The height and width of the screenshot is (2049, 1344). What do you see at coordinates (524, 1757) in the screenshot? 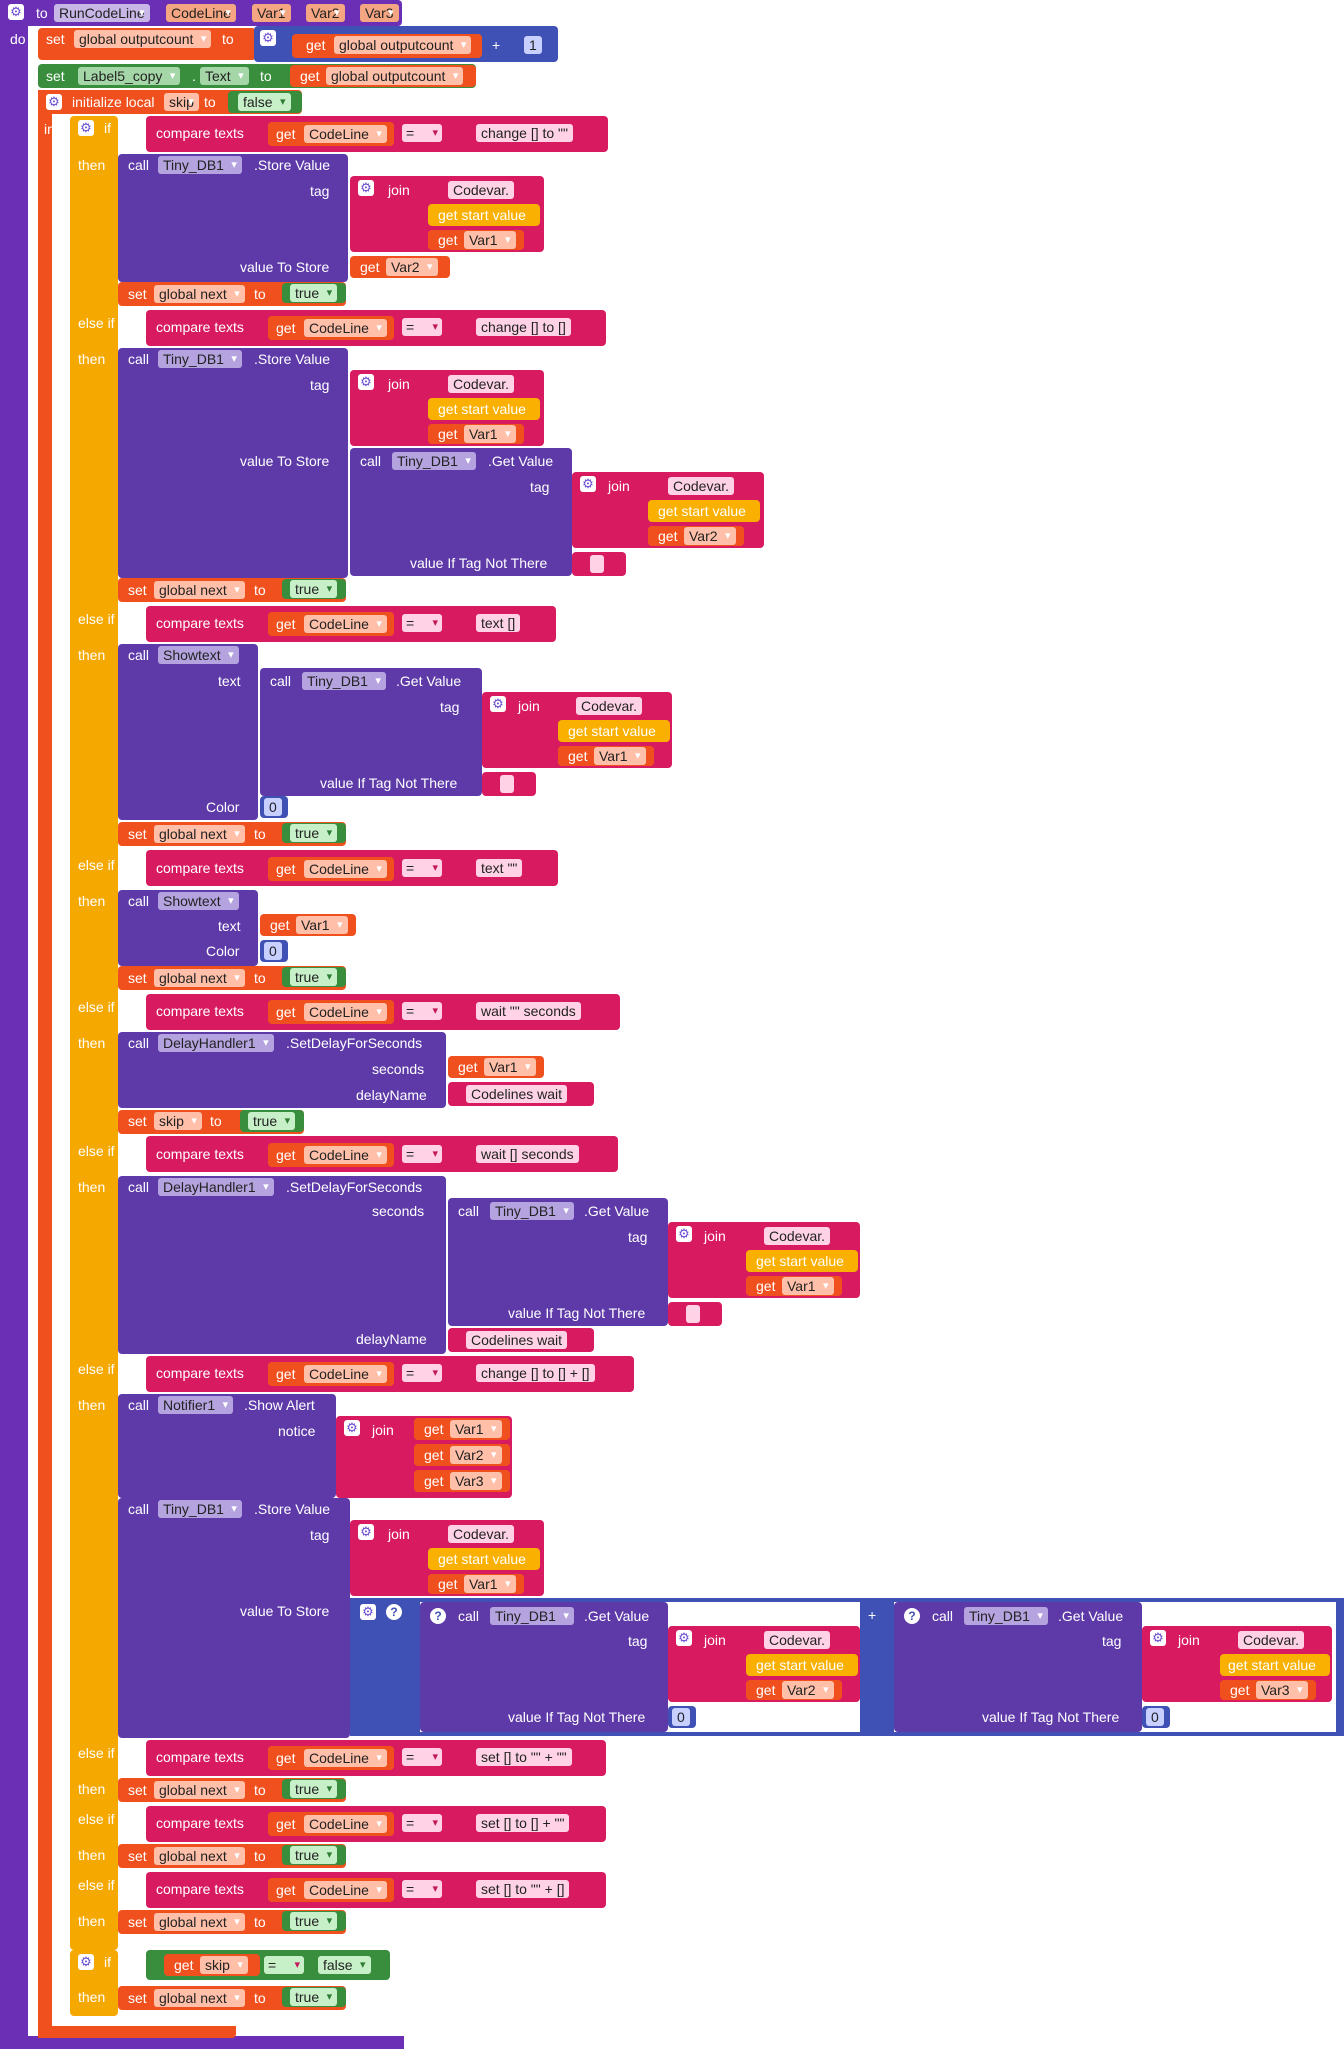
I see `text-literal: set [] to "" + ""` at bounding box center [524, 1757].